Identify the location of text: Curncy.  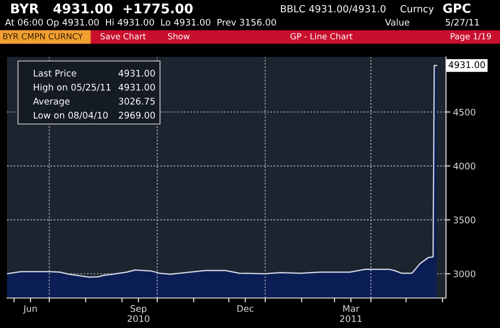
(417, 9).